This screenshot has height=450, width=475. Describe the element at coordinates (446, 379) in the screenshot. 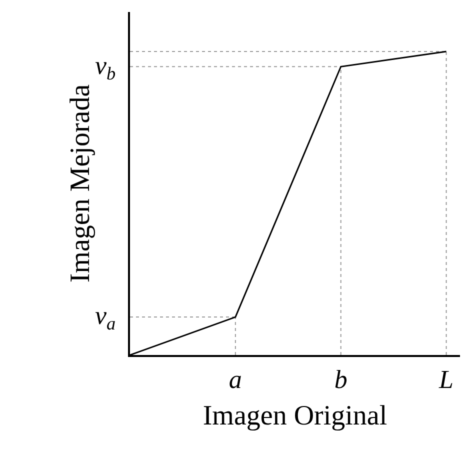

I see `x-tick-label: L` at that location.